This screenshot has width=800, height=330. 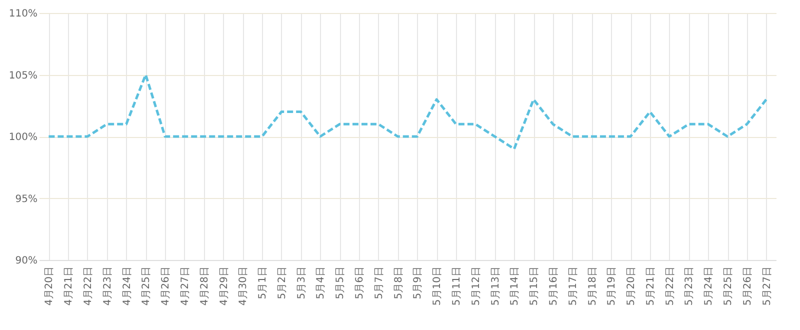 I want to click on x-tick-label: 5月15日, so click(x=534, y=286).